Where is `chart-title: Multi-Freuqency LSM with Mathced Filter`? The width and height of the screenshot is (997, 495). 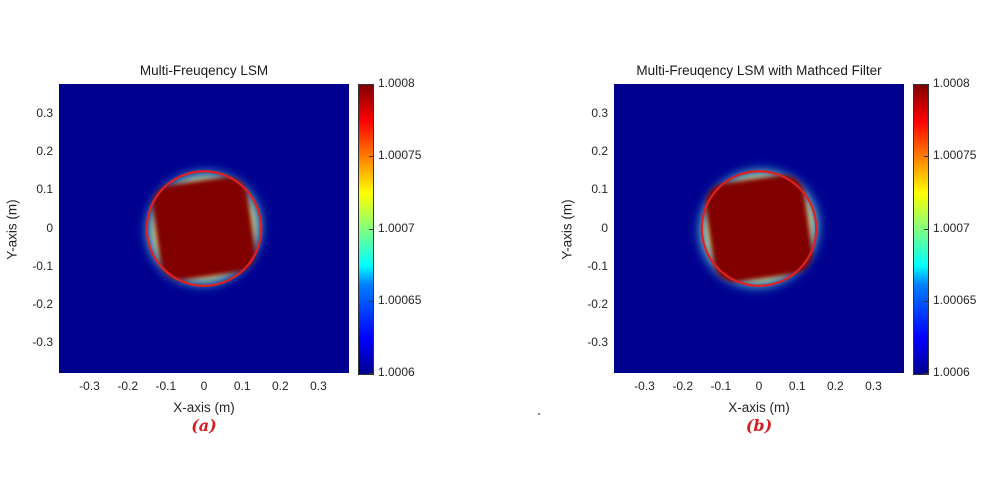 chart-title: Multi-Freuqency LSM with Mathced Filter is located at coordinates (759, 70).